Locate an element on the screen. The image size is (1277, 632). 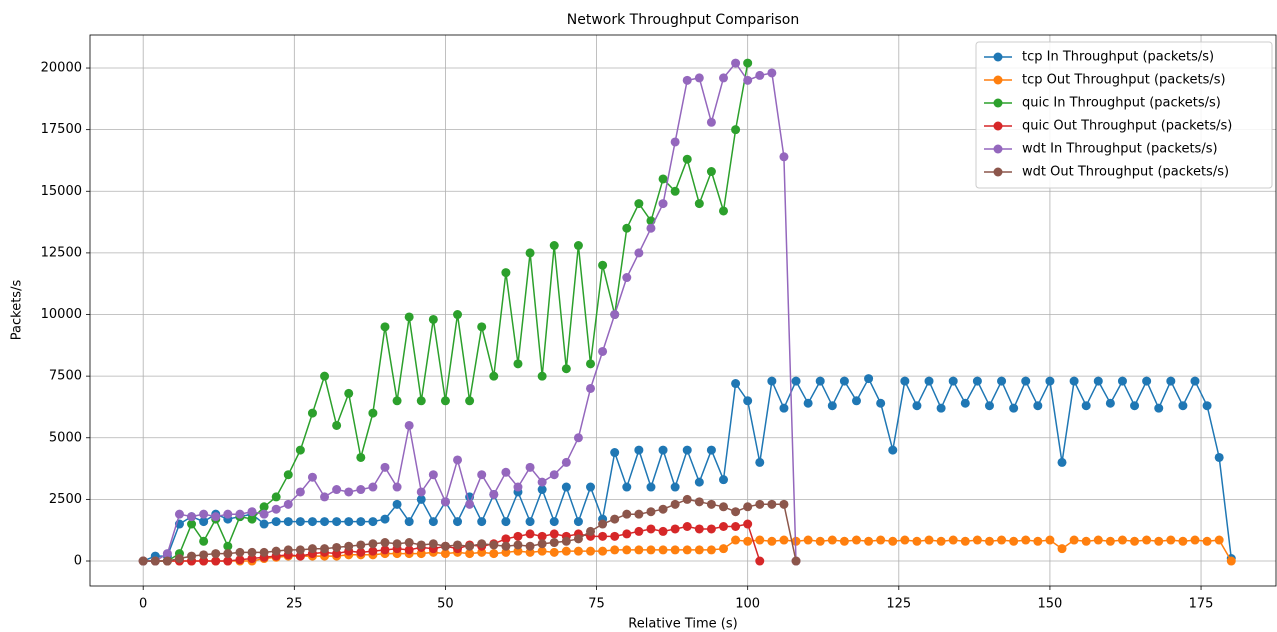
y-tick-label: 5000 is located at coordinates (65, 437).